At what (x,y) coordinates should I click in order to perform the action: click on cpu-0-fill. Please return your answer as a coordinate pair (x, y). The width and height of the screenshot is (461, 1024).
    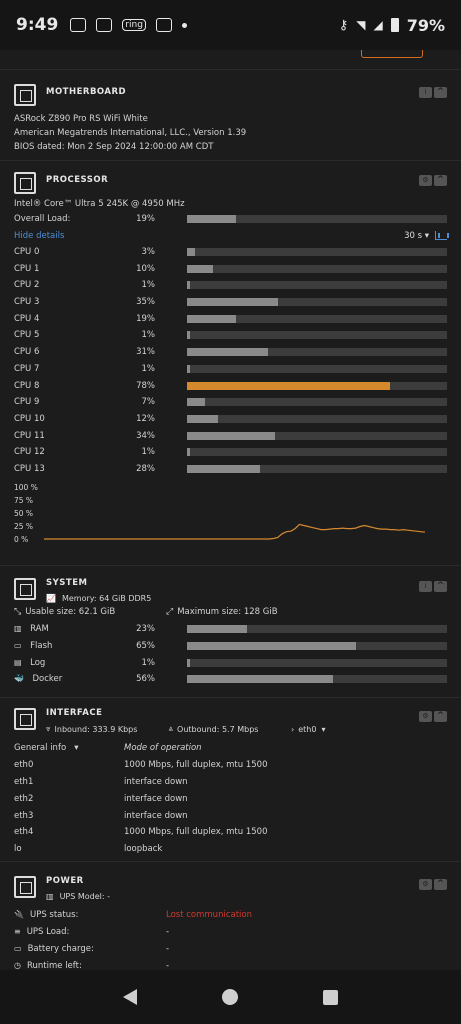
    Looking at the image, I should click on (191, 252).